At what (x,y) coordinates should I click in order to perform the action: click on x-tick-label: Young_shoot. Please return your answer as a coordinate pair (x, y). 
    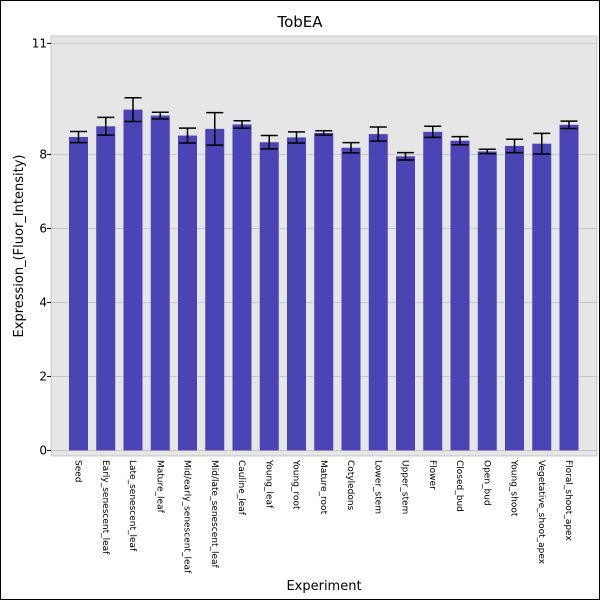
    Looking at the image, I should click on (514, 488).